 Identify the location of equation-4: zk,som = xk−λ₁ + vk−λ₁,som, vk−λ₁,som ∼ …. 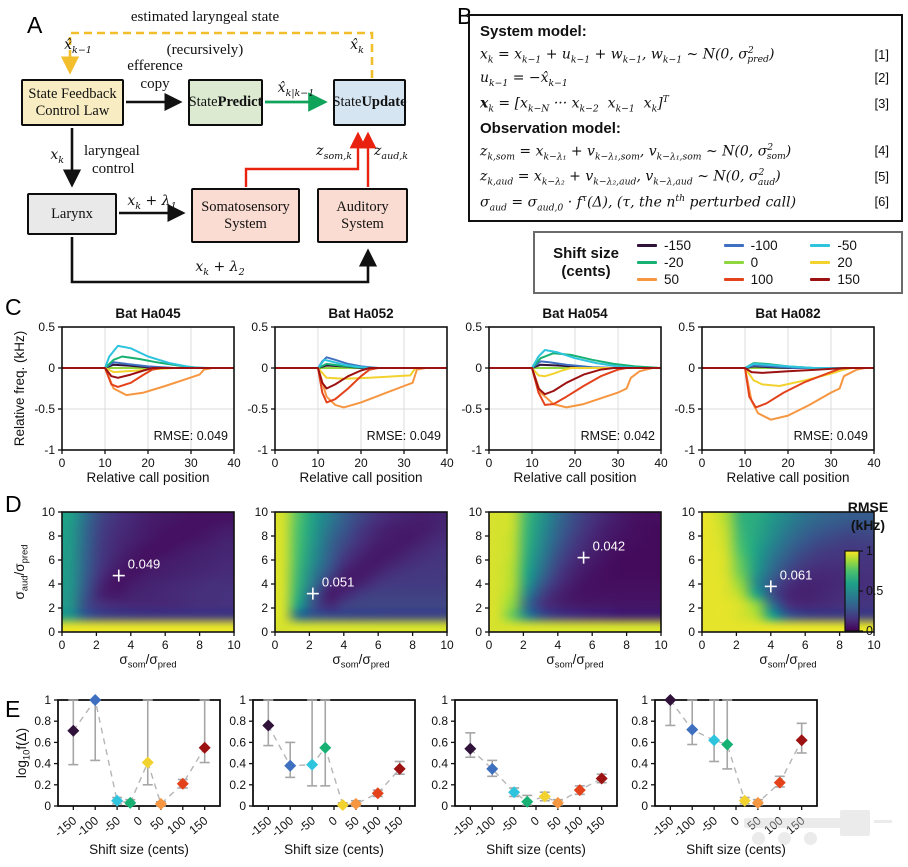
(636, 152).